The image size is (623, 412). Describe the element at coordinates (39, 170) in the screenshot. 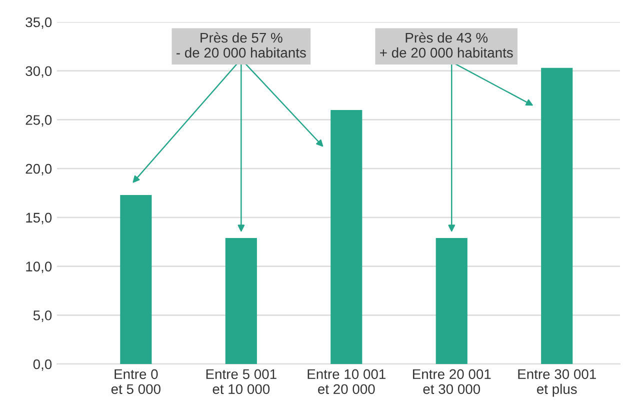

I see `y-tick-label: 20,0` at that location.